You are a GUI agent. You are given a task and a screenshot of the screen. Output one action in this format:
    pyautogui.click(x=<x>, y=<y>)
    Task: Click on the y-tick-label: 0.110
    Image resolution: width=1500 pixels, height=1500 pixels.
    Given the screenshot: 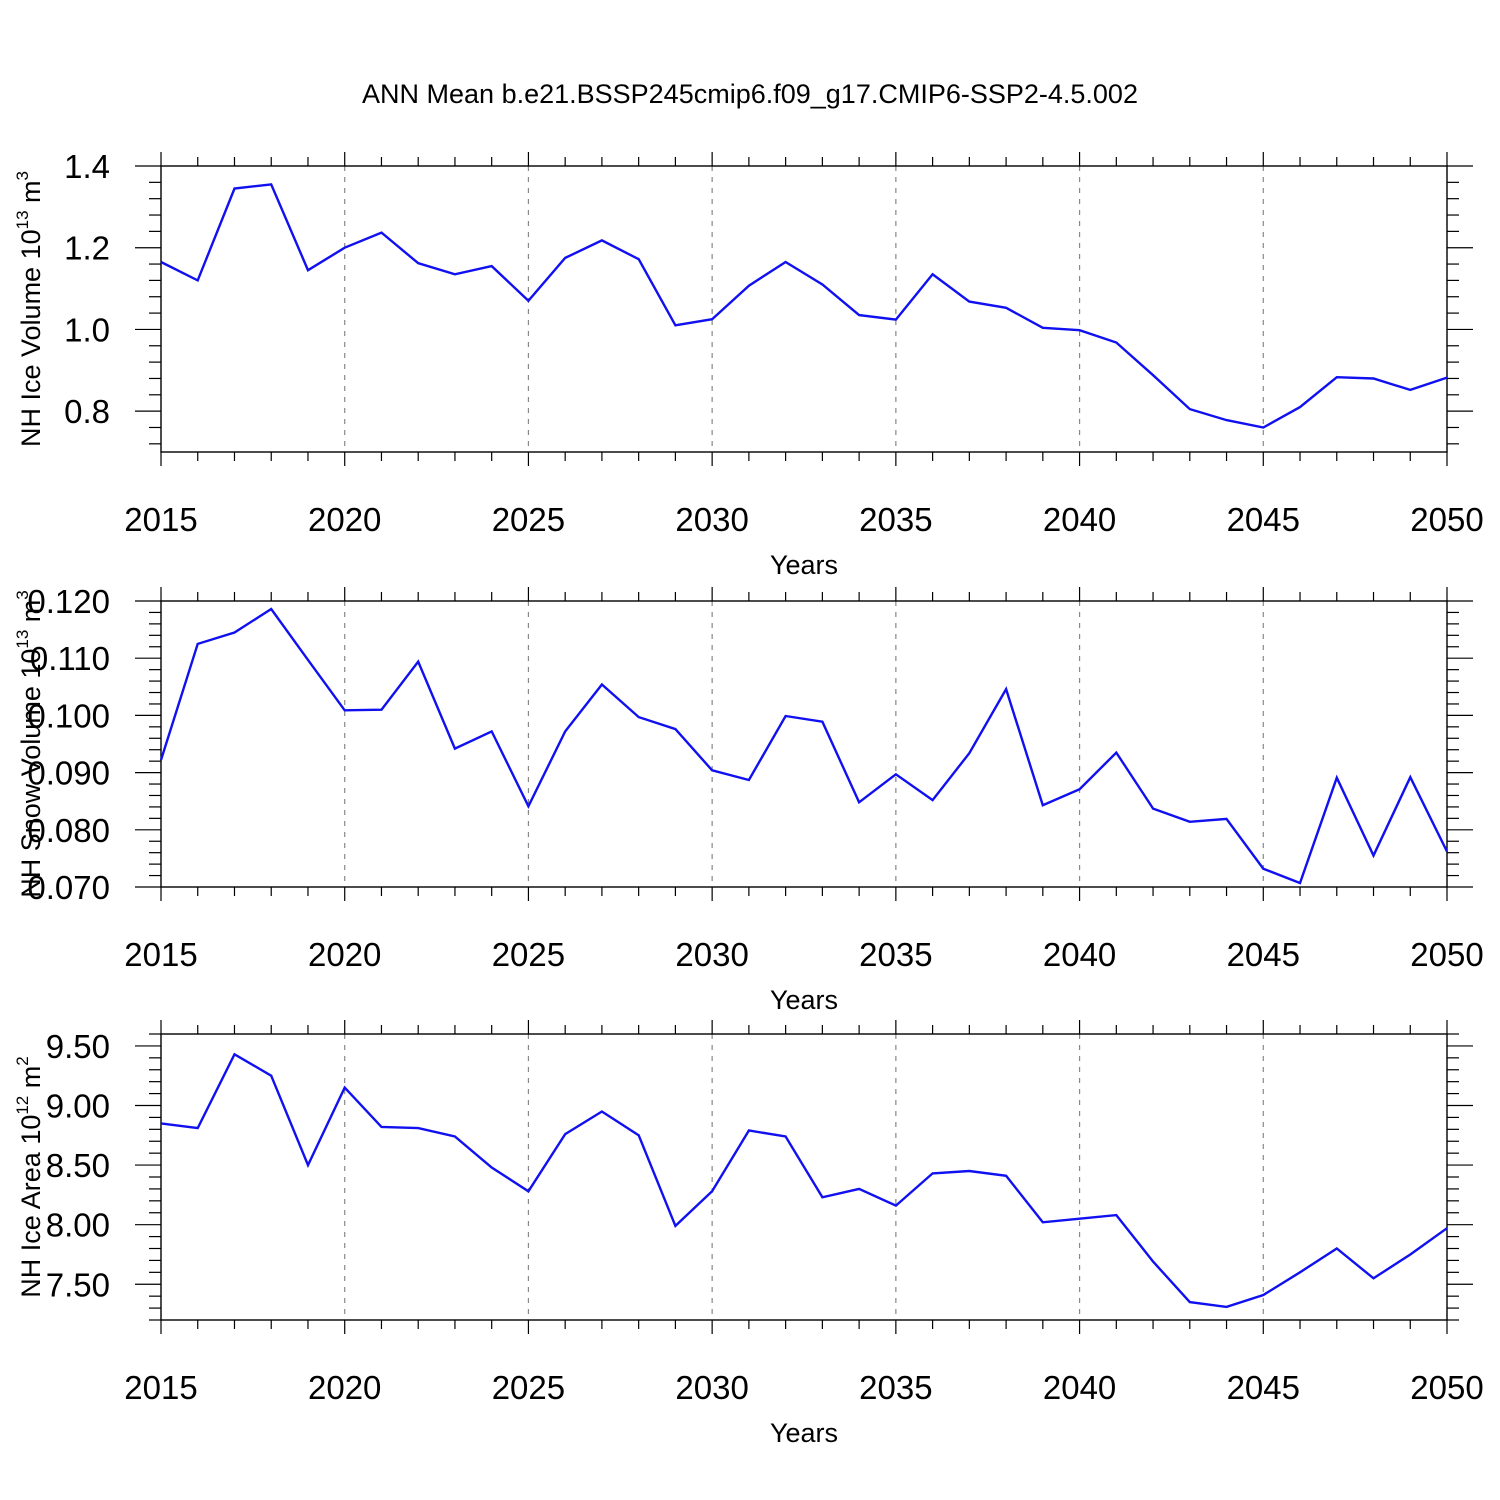 What is the action you would take?
    pyautogui.click(x=70, y=658)
    